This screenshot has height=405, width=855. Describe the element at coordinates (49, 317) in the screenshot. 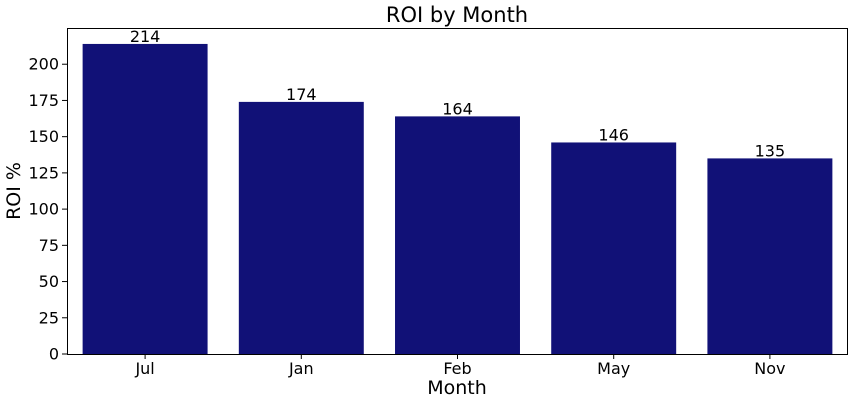

I see `y-tick-label-25: 25` at that location.